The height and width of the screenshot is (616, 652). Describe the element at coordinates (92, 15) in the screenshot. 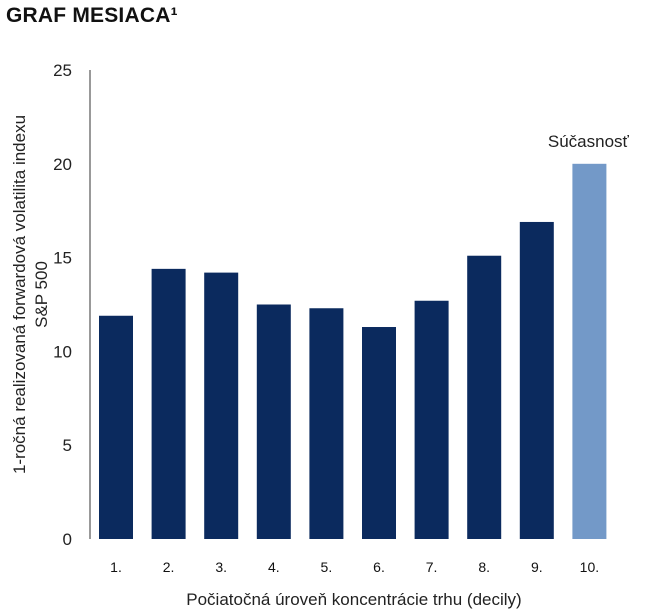

I see `chart-title: GRAF MESIACA¹` at that location.